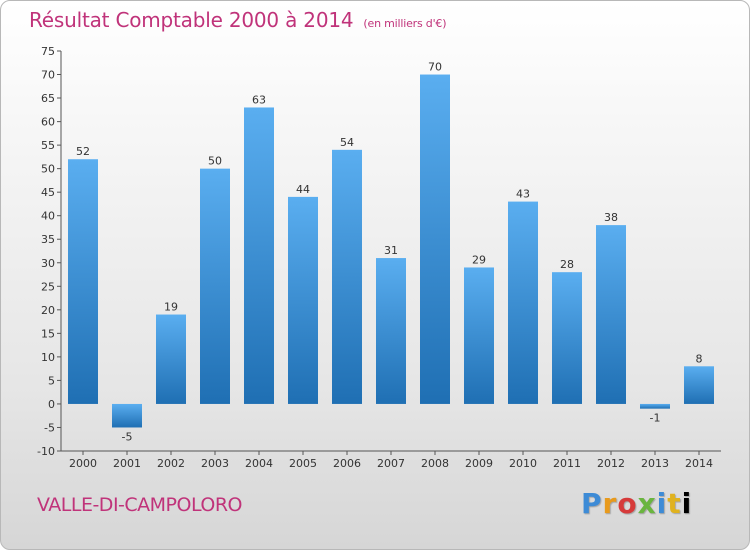  What do you see at coordinates (435, 463) in the screenshot?
I see `x-tick-label: 2008` at bounding box center [435, 463].